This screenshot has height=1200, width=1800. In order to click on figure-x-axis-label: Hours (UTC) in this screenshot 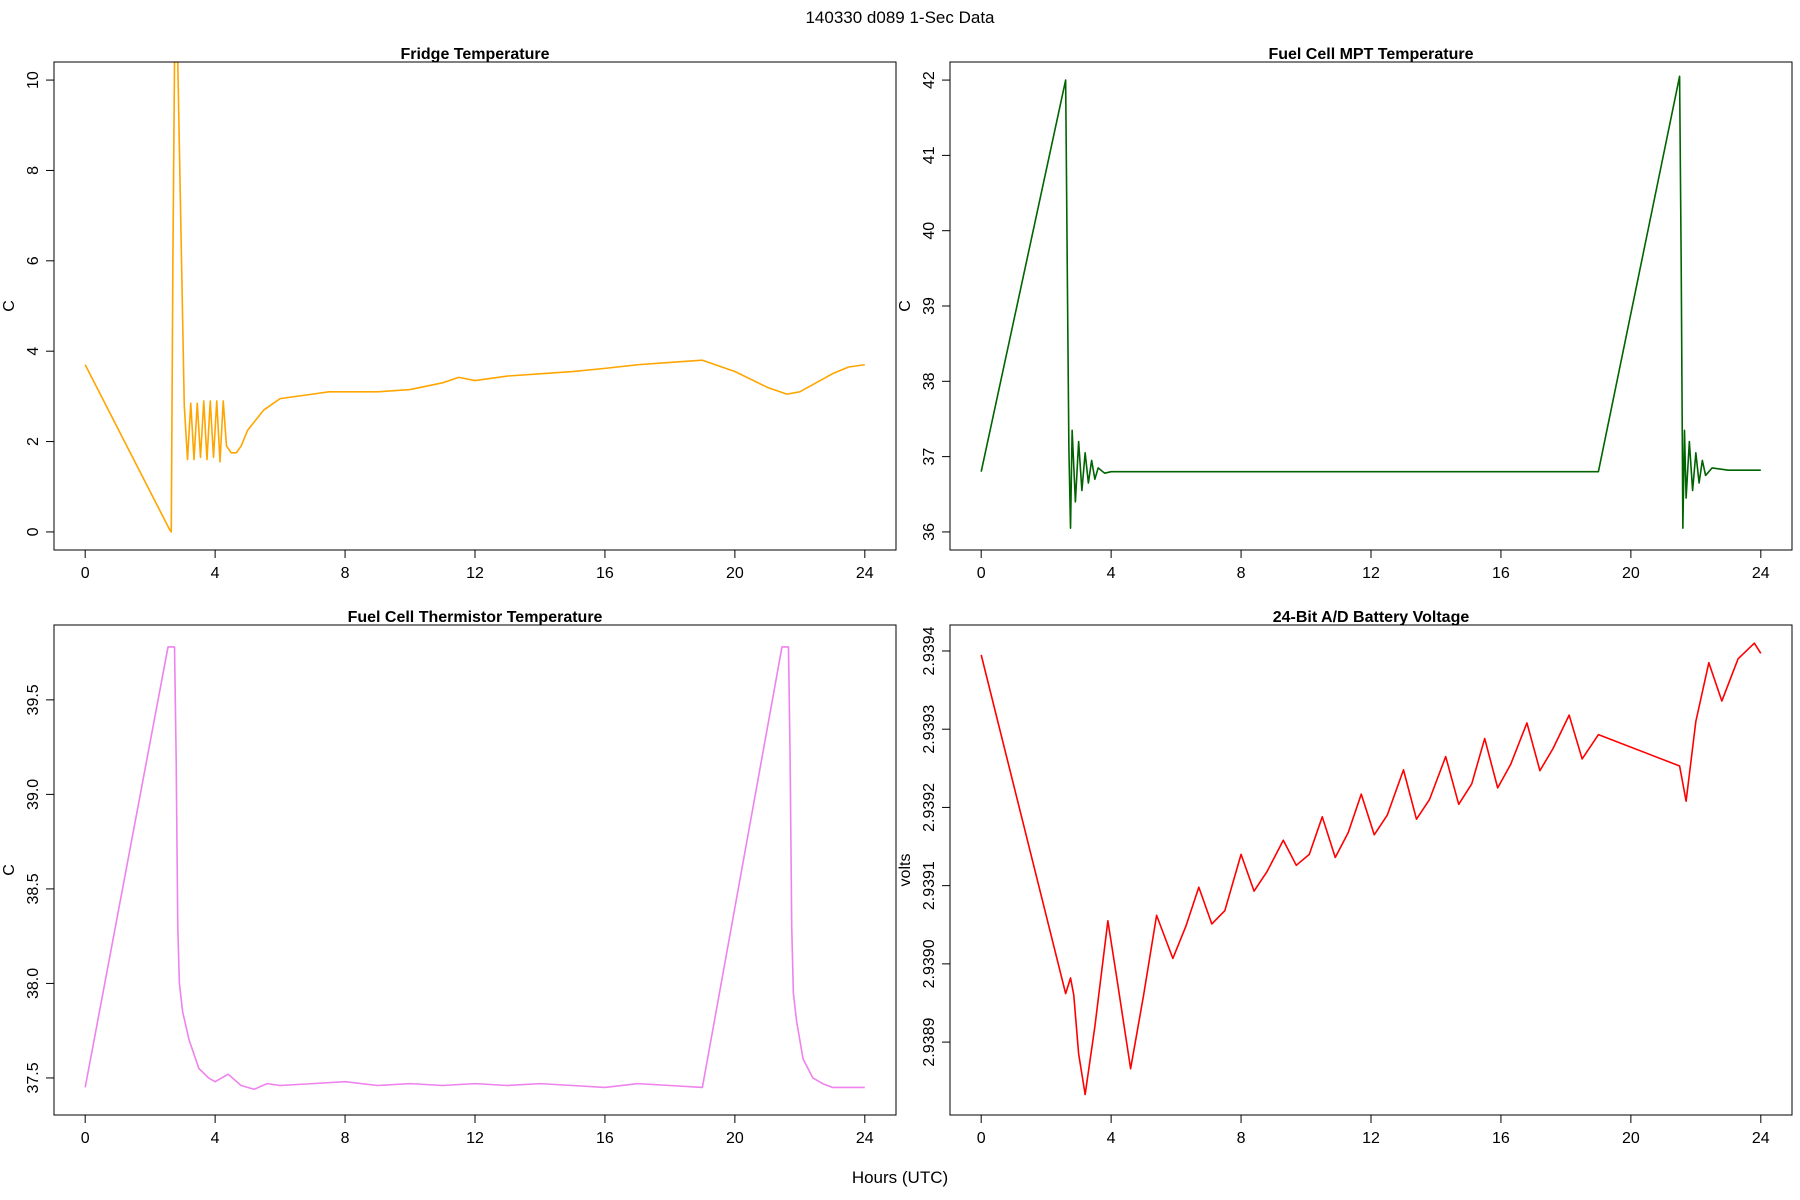, I will do `click(900, 1177)`.